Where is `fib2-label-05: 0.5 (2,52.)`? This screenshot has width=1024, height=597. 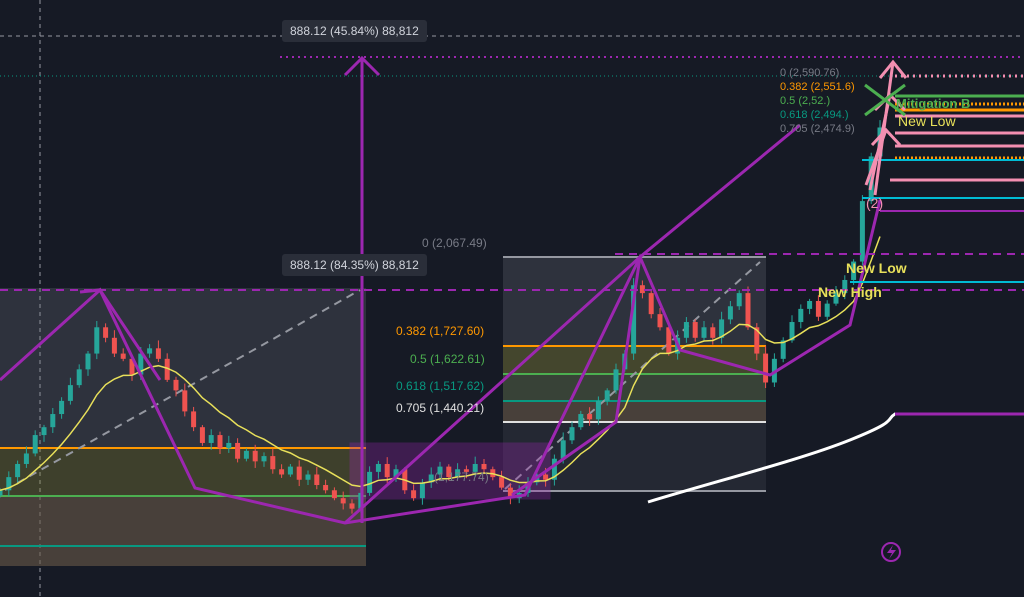 fib2-label-05: 0.5 (2,52.) is located at coordinates (805, 101).